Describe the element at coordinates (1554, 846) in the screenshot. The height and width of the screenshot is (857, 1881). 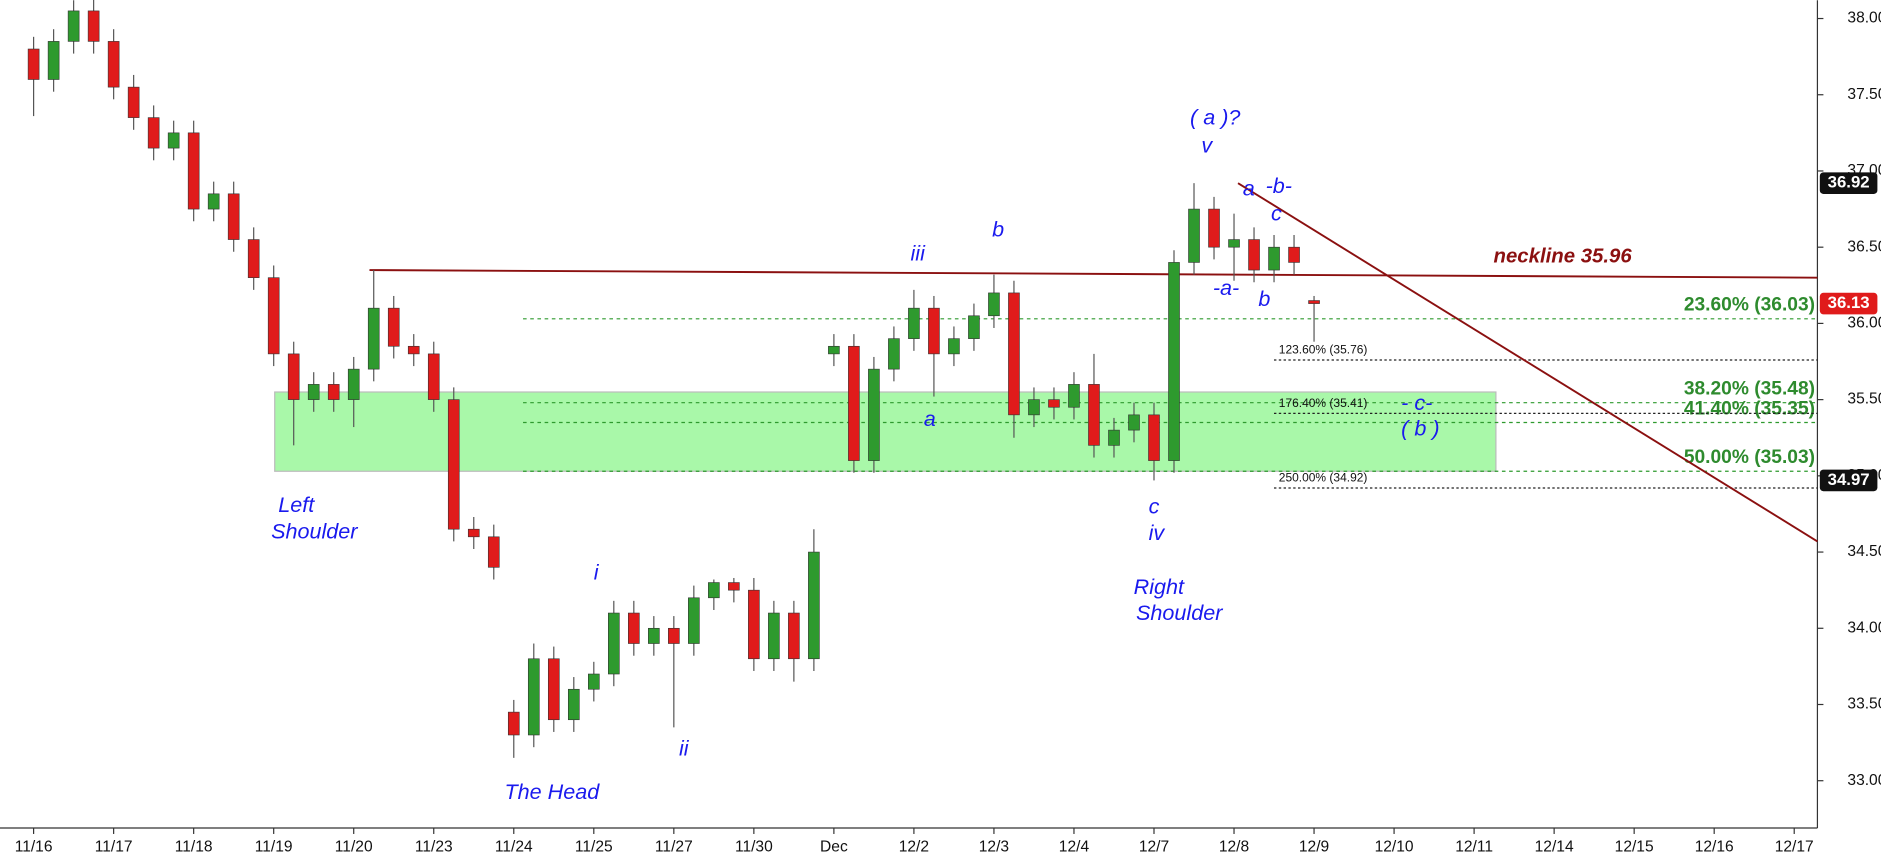
I see `x-tick-label: 12/14` at that location.